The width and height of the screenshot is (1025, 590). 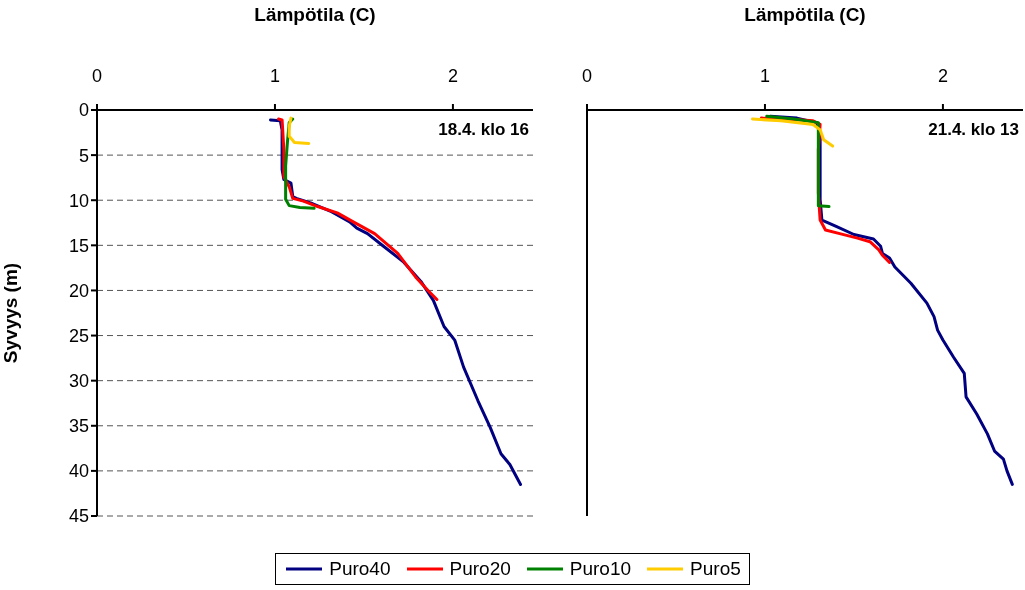 What do you see at coordinates (10, 313) in the screenshot?
I see `y-axis-title: Syvyys (m)` at bounding box center [10, 313].